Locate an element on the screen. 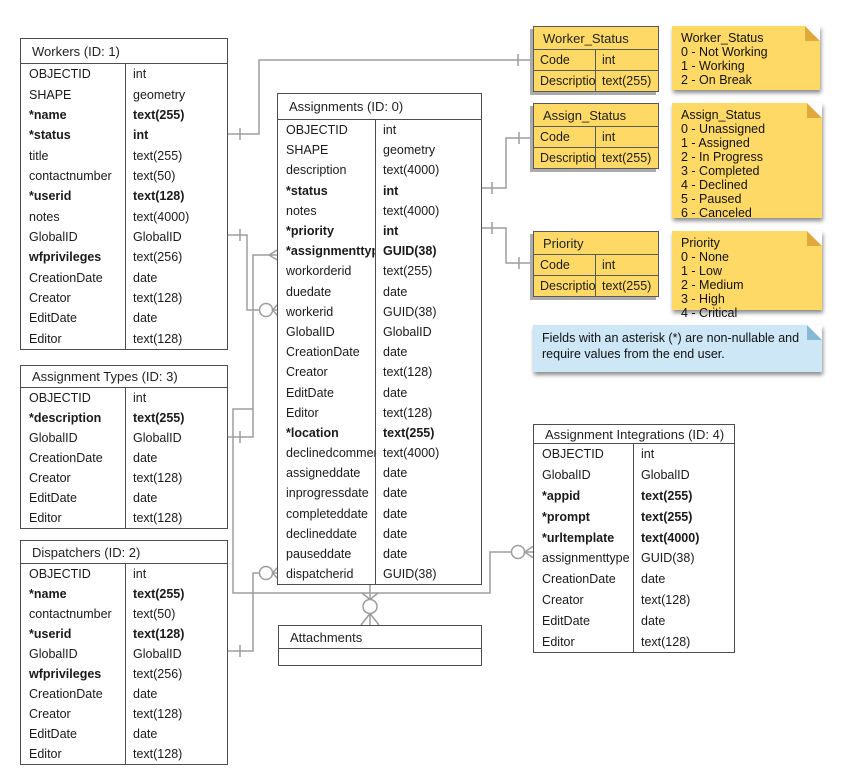 The width and height of the screenshot is (850, 783). field-name: *assignmenttype is located at coordinates (327, 251).